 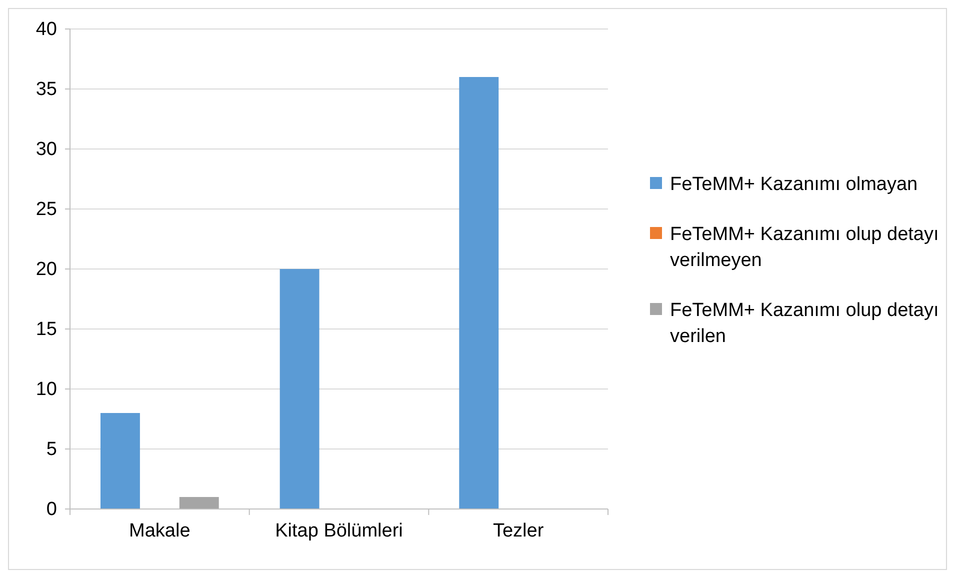 I want to click on y-tick-label: 35, so click(x=46, y=89).